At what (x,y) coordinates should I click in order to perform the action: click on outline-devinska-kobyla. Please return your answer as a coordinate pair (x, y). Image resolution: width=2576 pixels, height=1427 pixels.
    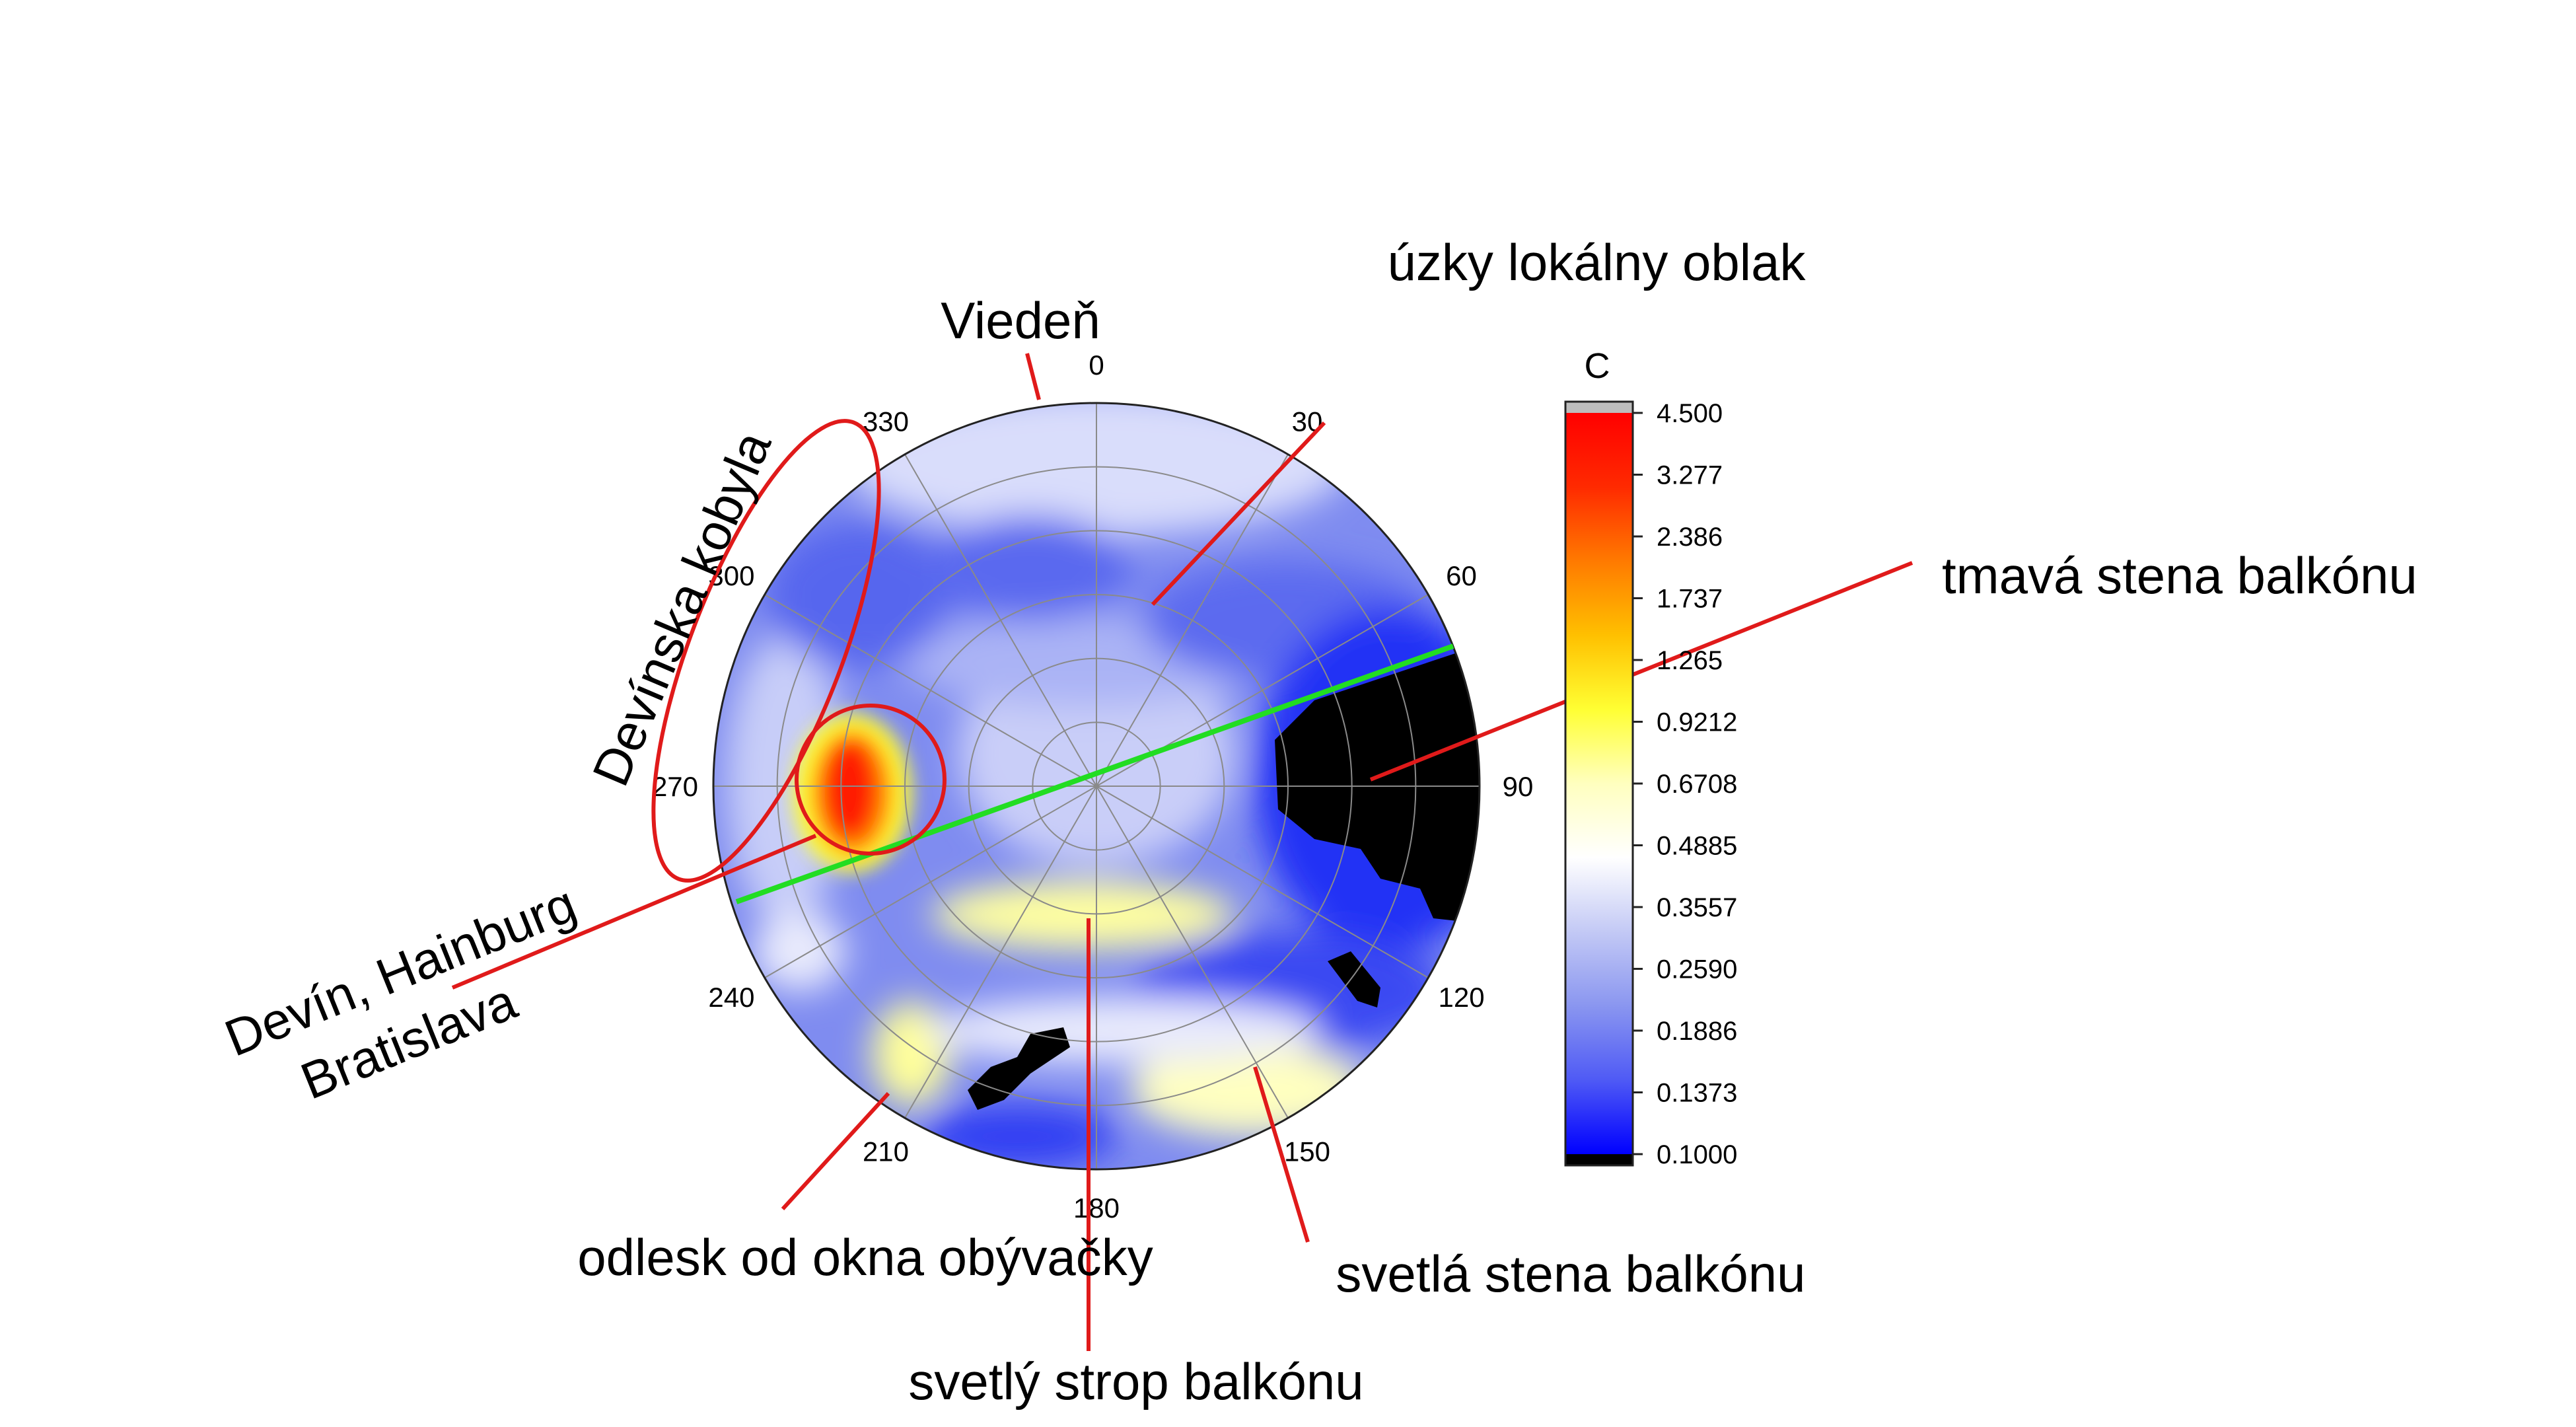
    Looking at the image, I should click on (766, 651).